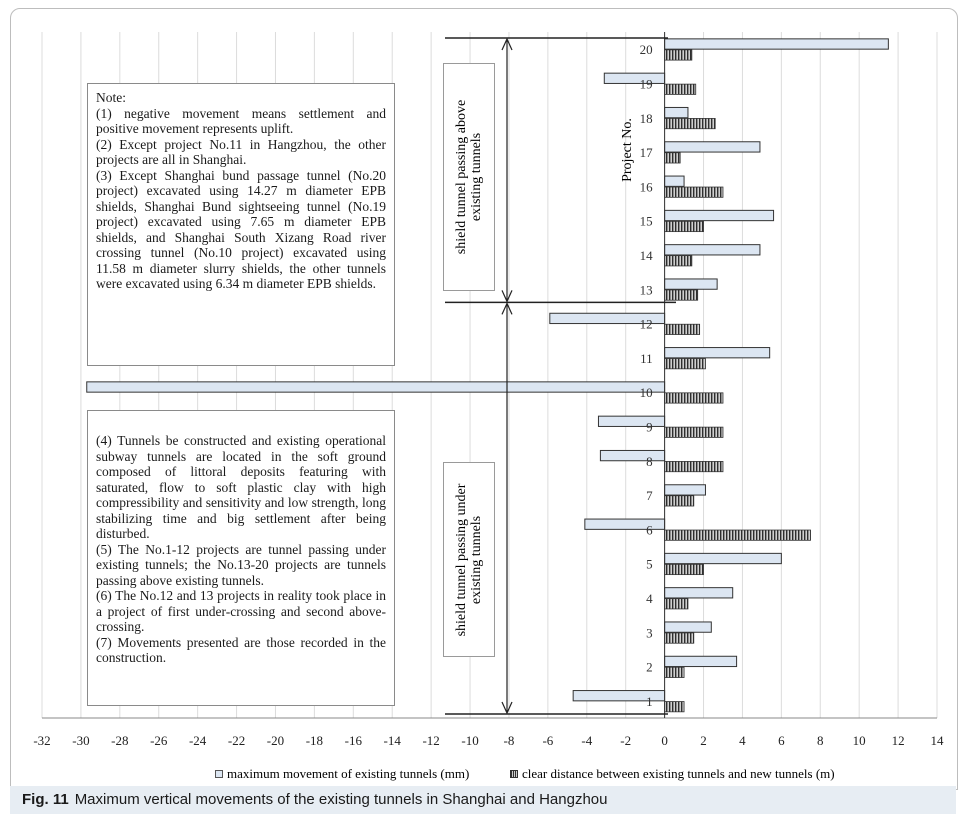  I want to click on y-tick-label: 4, so click(649, 598).